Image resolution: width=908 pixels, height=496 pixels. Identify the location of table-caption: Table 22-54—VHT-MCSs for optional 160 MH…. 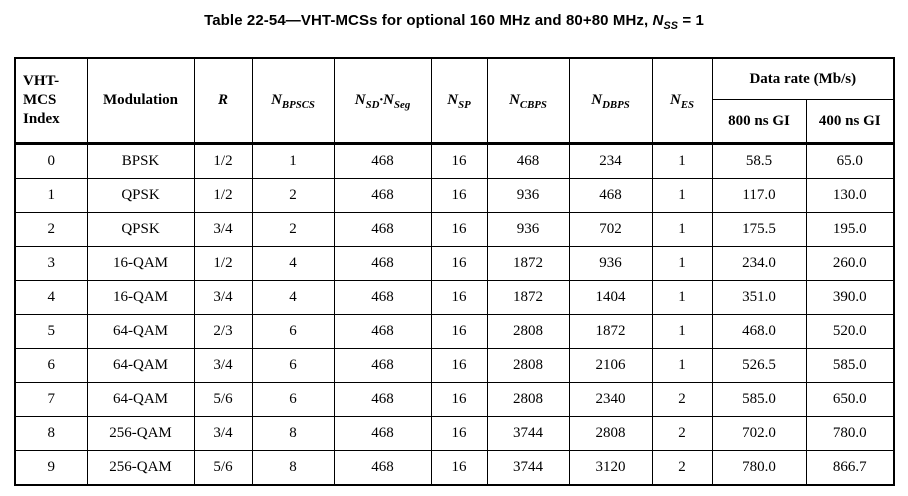
(454, 21).